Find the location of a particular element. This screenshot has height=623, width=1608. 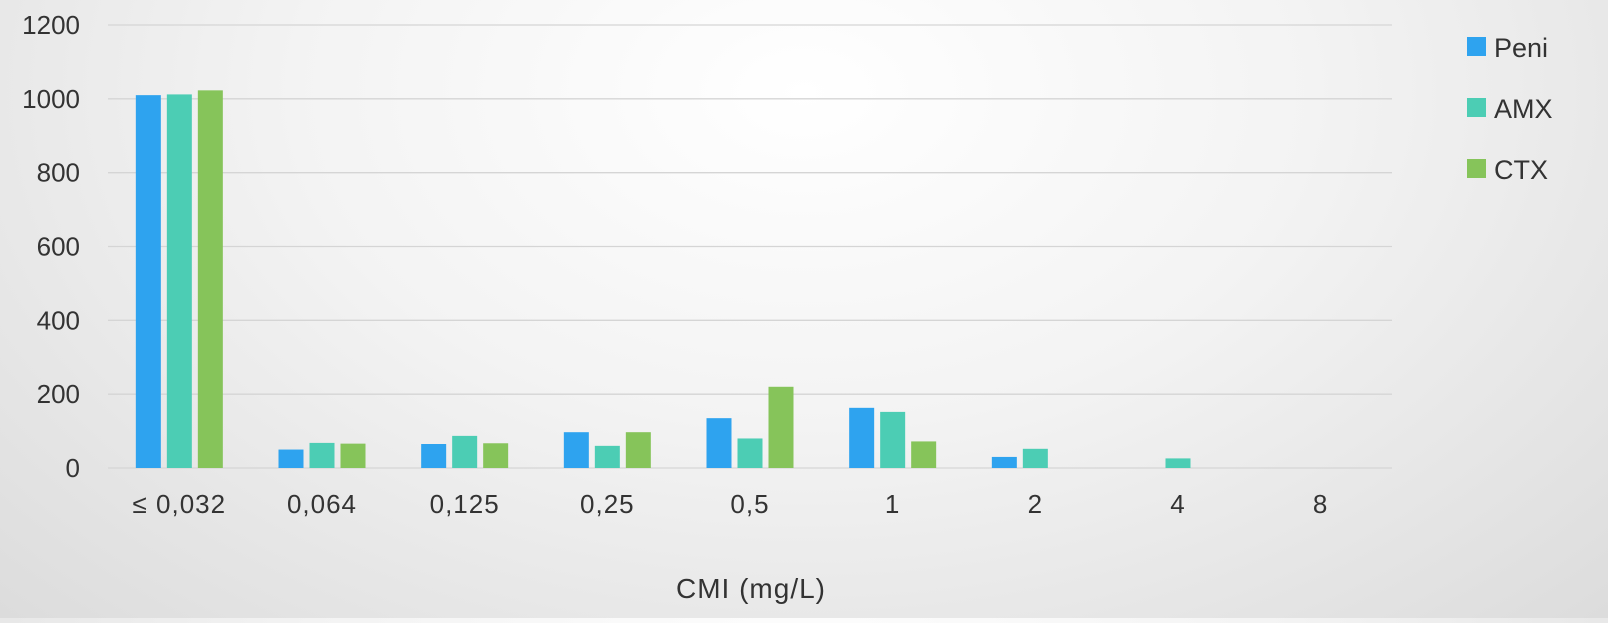

legend-swatch-peni is located at coordinates (1476, 46).